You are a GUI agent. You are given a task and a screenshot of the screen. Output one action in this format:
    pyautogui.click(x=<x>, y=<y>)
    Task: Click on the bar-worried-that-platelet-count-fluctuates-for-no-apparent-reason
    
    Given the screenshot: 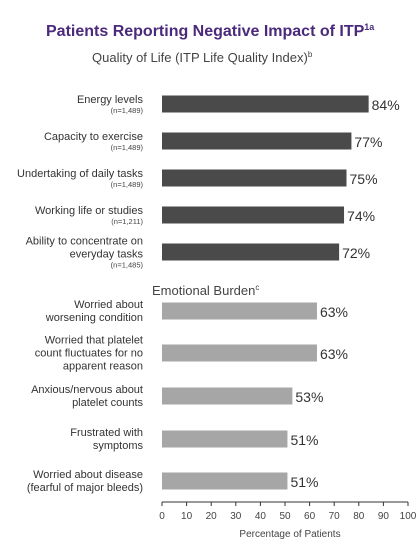 What is the action you would take?
    pyautogui.click(x=239, y=353)
    